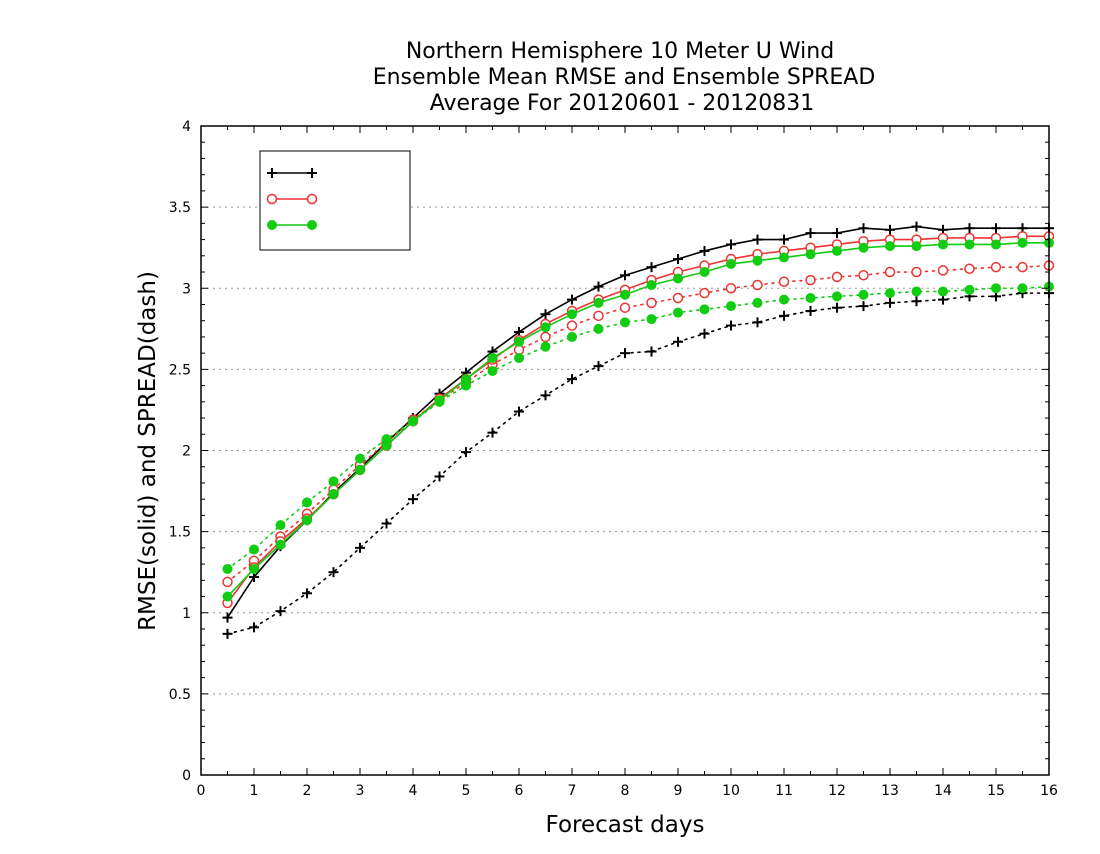  What do you see at coordinates (254, 791) in the screenshot?
I see `x-tick-label: 1` at bounding box center [254, 791].